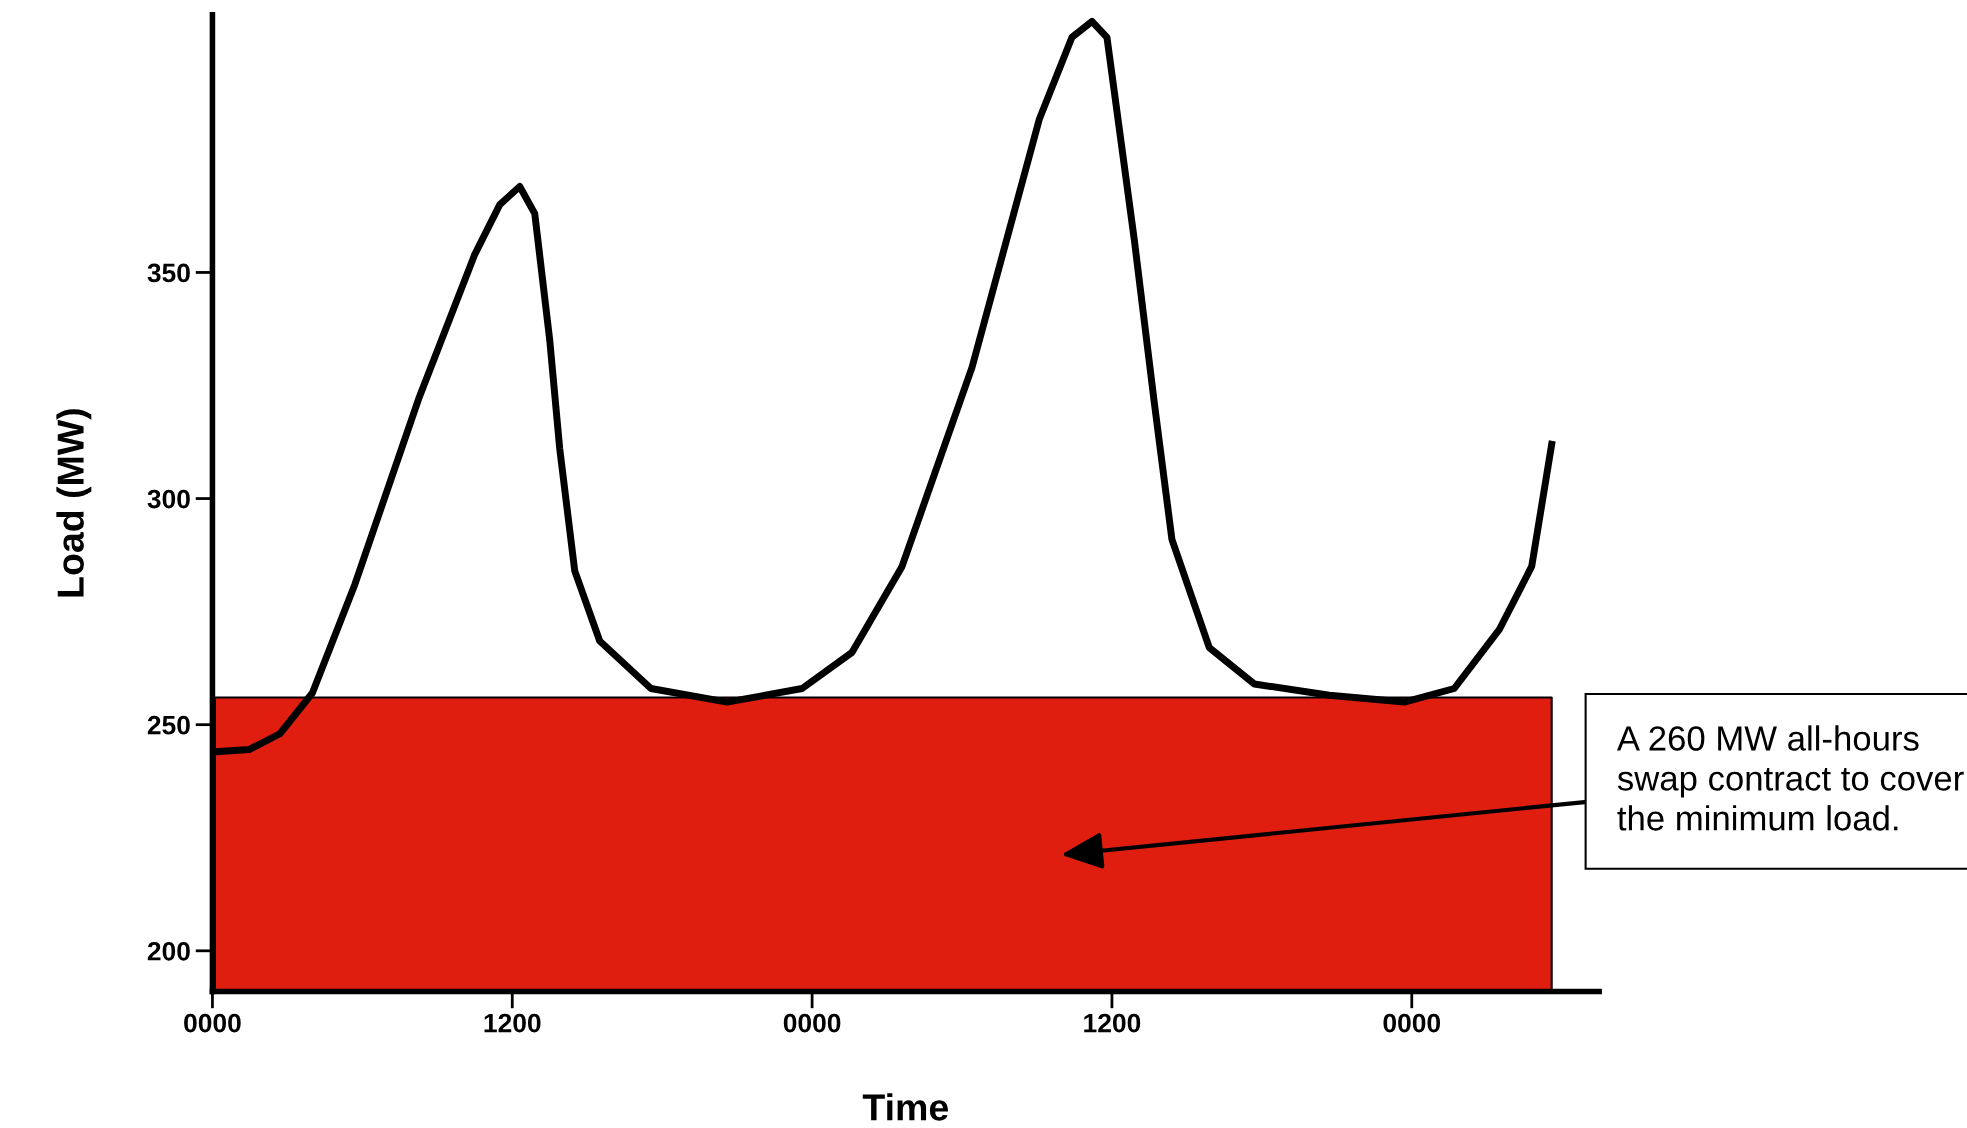  What do you see at coordinates (168, 499) in the screenshot?
I see `y-tick-label: 300` at bounding box center [168, 499].